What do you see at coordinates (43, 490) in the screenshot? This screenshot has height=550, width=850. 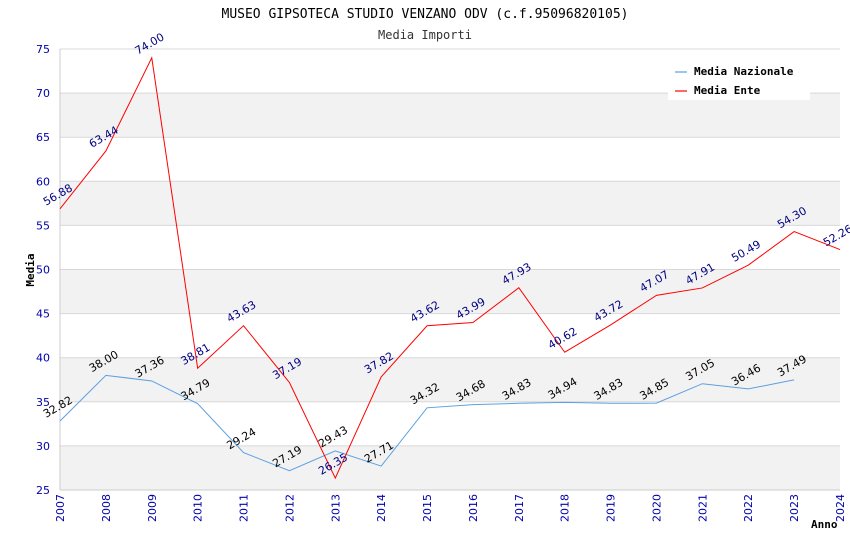 I see `y-tick-label: 25` at bounding box center [43, 490].